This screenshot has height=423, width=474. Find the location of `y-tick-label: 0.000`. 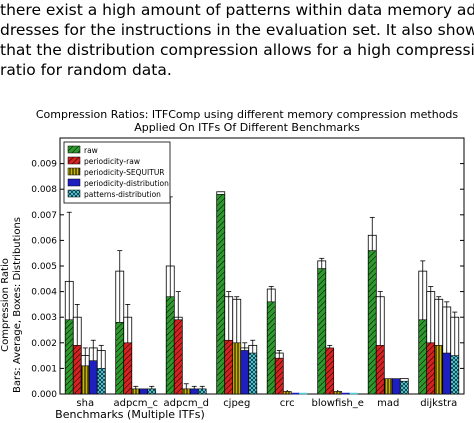

y-tick-label: 0.000 is located at coordinates (44, 395).